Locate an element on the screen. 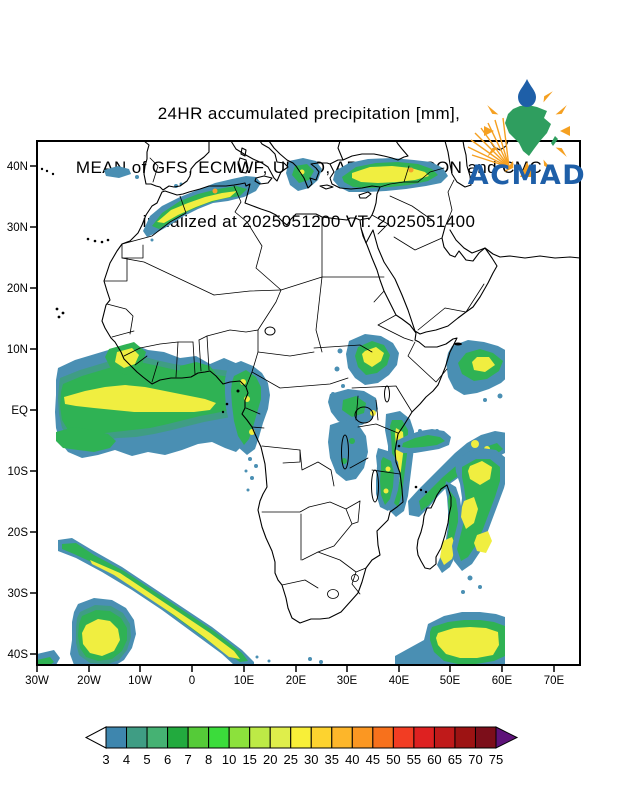 The height and width of the screenshot is (800, 618). colorbar-value: 45 is located at coordinates (373, 759).